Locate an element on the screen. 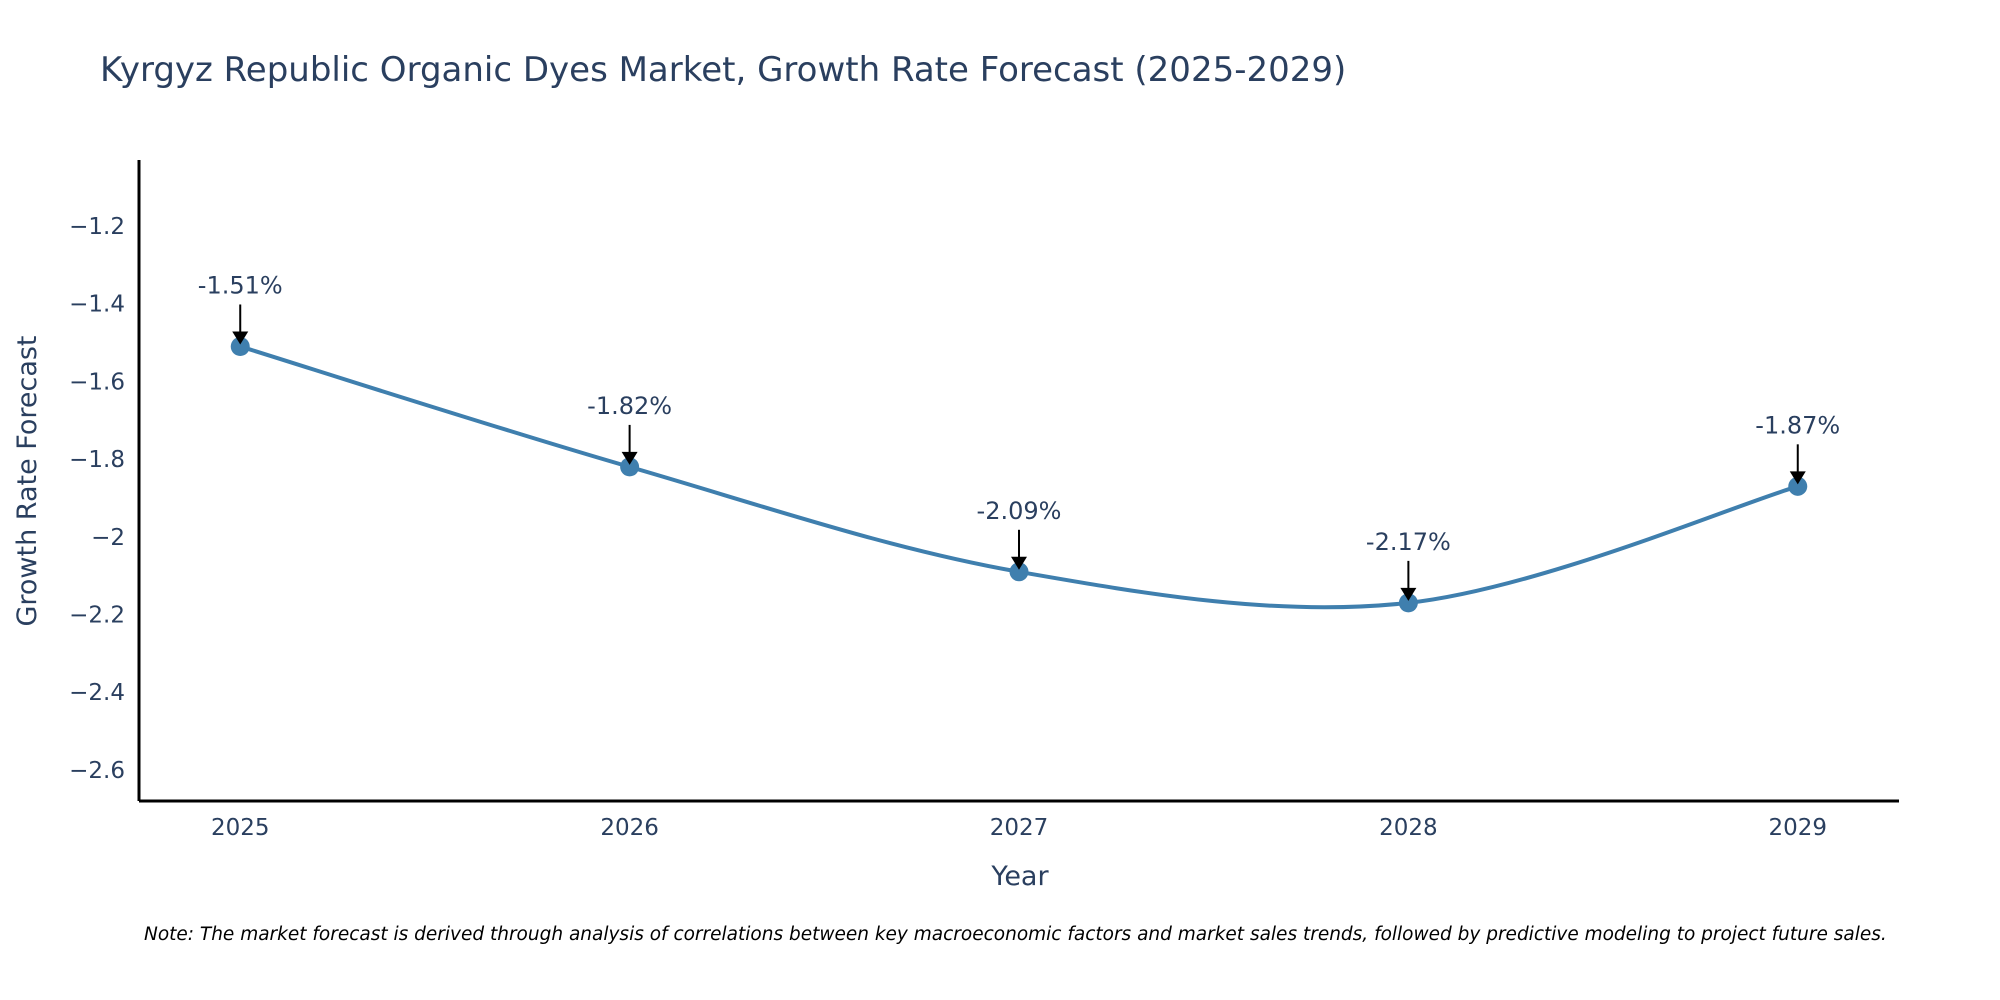  data-label: -2.09% is located at coordinates (1019, 511).